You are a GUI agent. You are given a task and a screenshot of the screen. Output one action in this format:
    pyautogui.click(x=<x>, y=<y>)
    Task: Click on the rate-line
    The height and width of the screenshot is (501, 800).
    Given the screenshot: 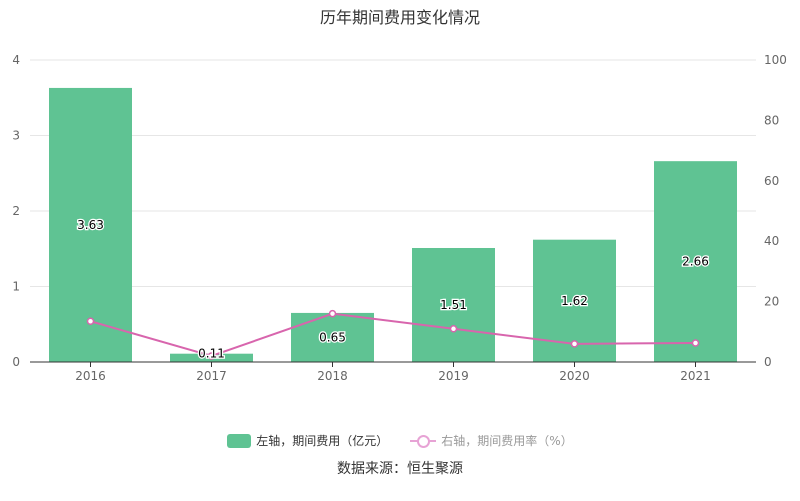 What is the action you would take?
    pyautogui.click(x=393, y=335)
    